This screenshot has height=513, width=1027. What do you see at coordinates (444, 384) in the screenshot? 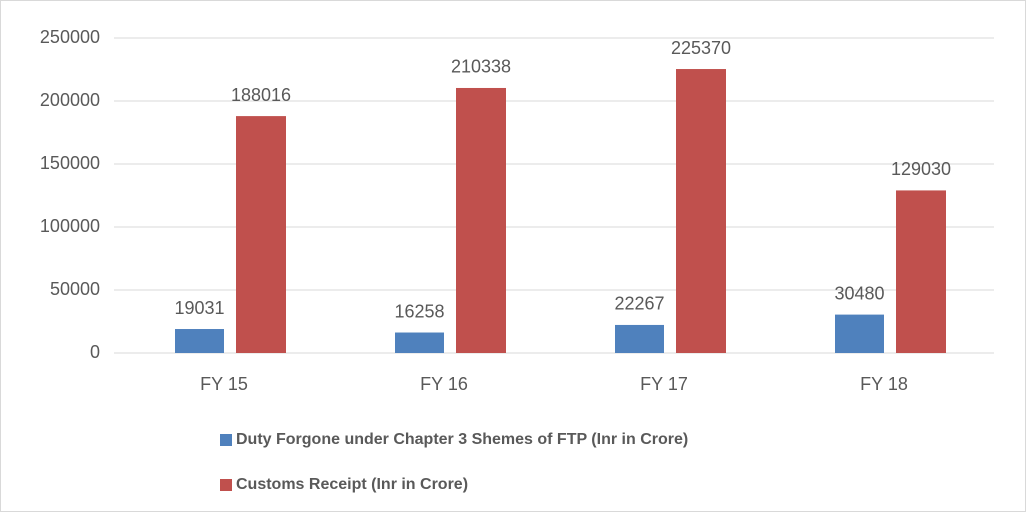
I see `x-tick-label: FY 16` at bounding box center [444, 384].